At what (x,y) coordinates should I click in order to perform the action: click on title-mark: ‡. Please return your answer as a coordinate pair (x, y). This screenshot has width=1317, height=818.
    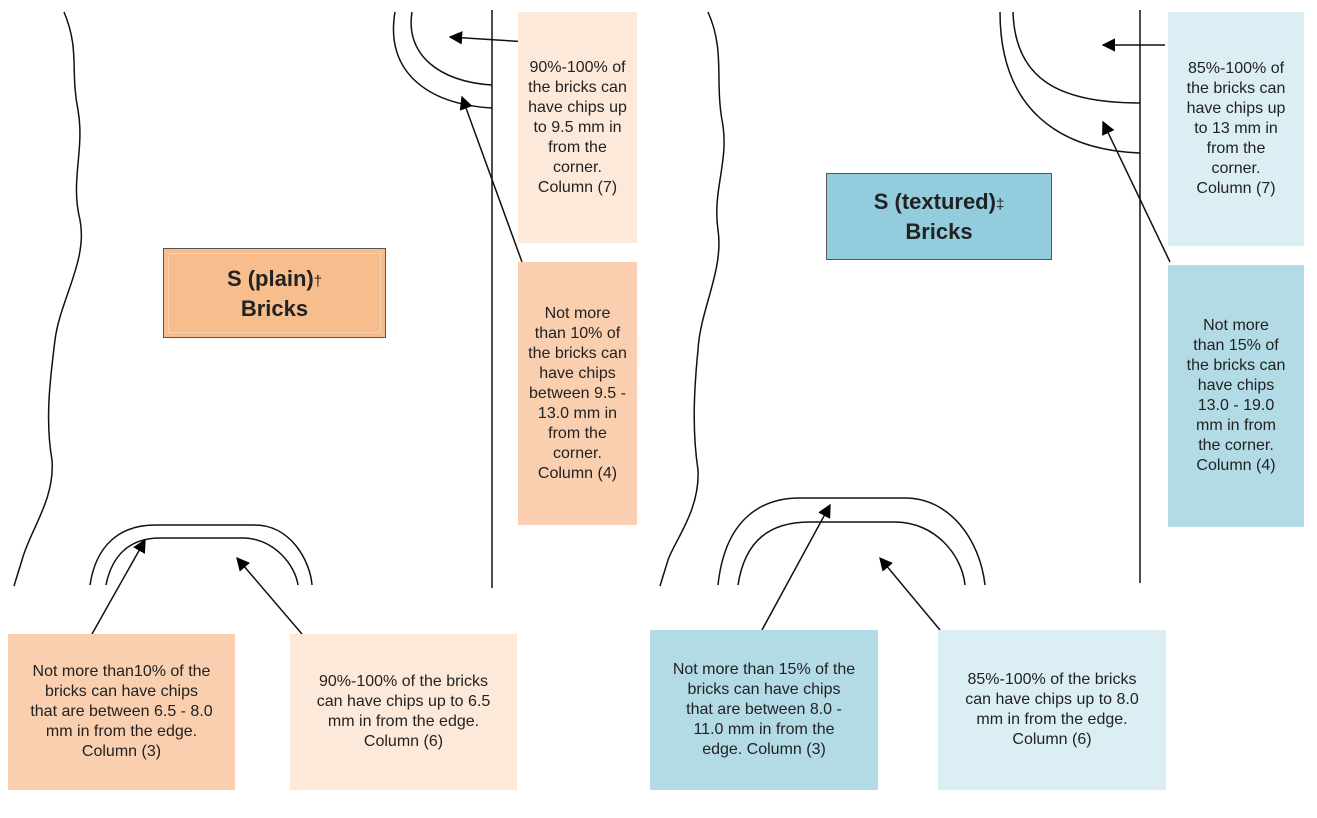
    Looking at the image, I should click on (1000, 204).